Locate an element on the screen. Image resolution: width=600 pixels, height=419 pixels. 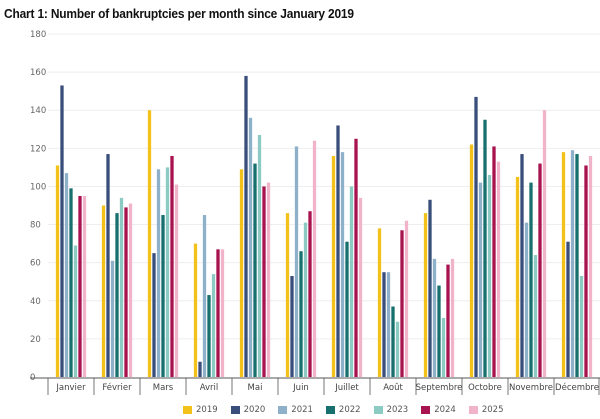
legend-item-2021: 2021 is located at coordinates (295, 410).